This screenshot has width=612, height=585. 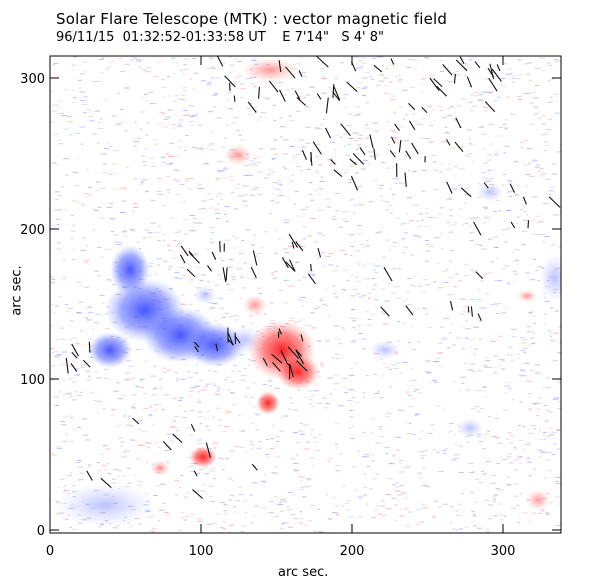 I want to click on x-tick-label: 200, so click(x=352, y=551).